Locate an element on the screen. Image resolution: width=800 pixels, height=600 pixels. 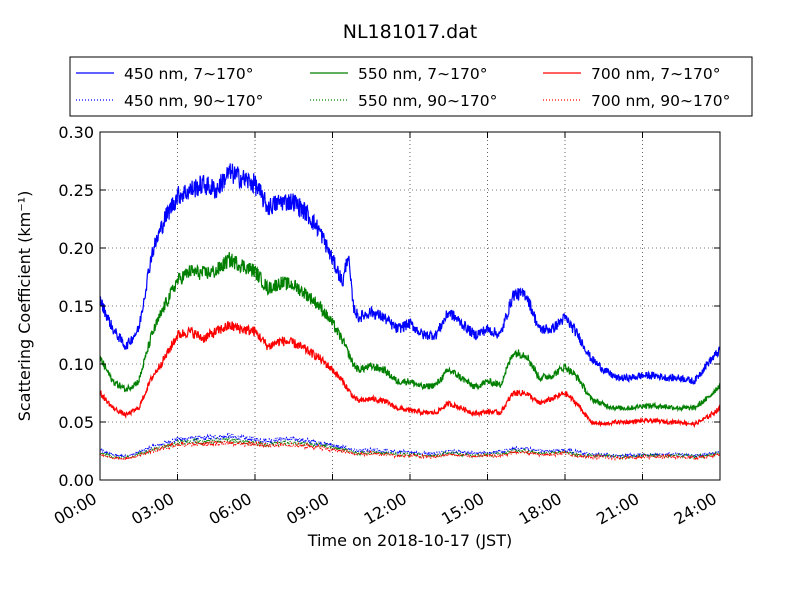
y-tick-label: 0.30 is located at coordinates (76, 132).